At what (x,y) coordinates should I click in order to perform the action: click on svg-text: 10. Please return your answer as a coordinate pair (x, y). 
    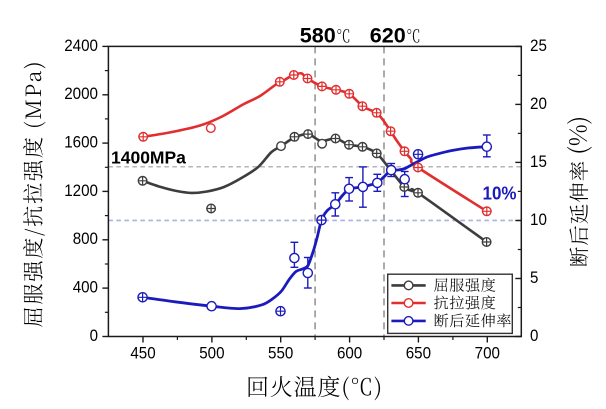
    Looking at the image, I should click on (538, 220).